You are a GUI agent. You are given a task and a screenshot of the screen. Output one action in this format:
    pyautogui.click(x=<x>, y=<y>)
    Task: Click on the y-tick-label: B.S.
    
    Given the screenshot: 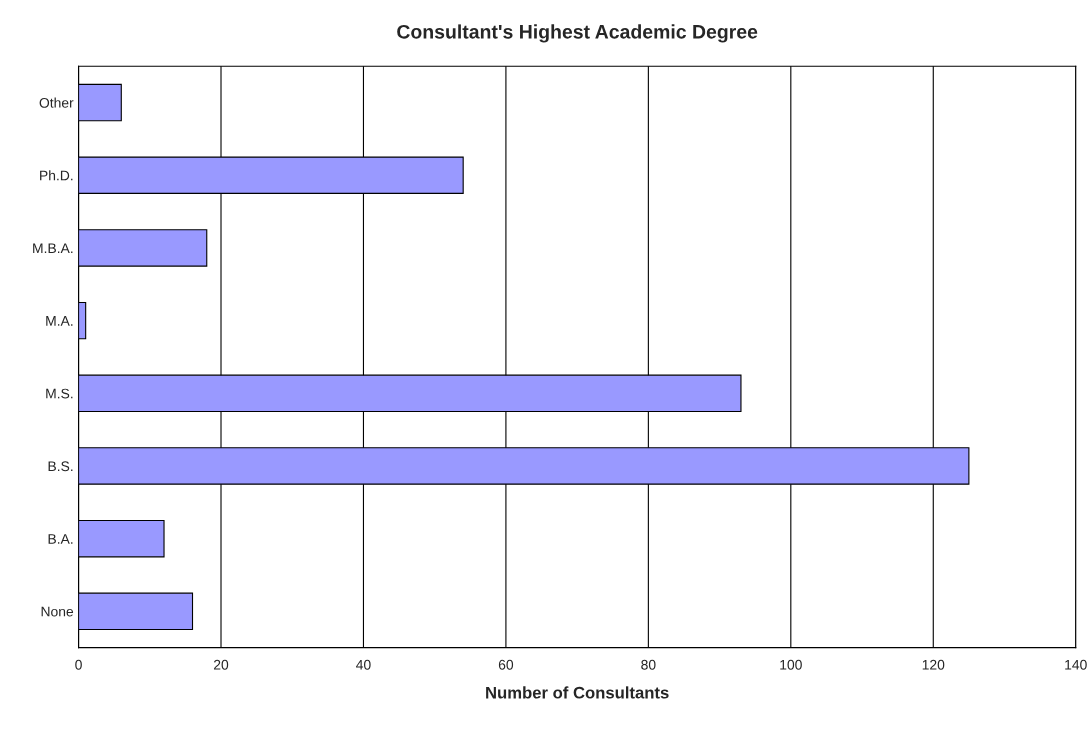 What is the action you would take?
    pyautogui.click(x=60, y=466)
    